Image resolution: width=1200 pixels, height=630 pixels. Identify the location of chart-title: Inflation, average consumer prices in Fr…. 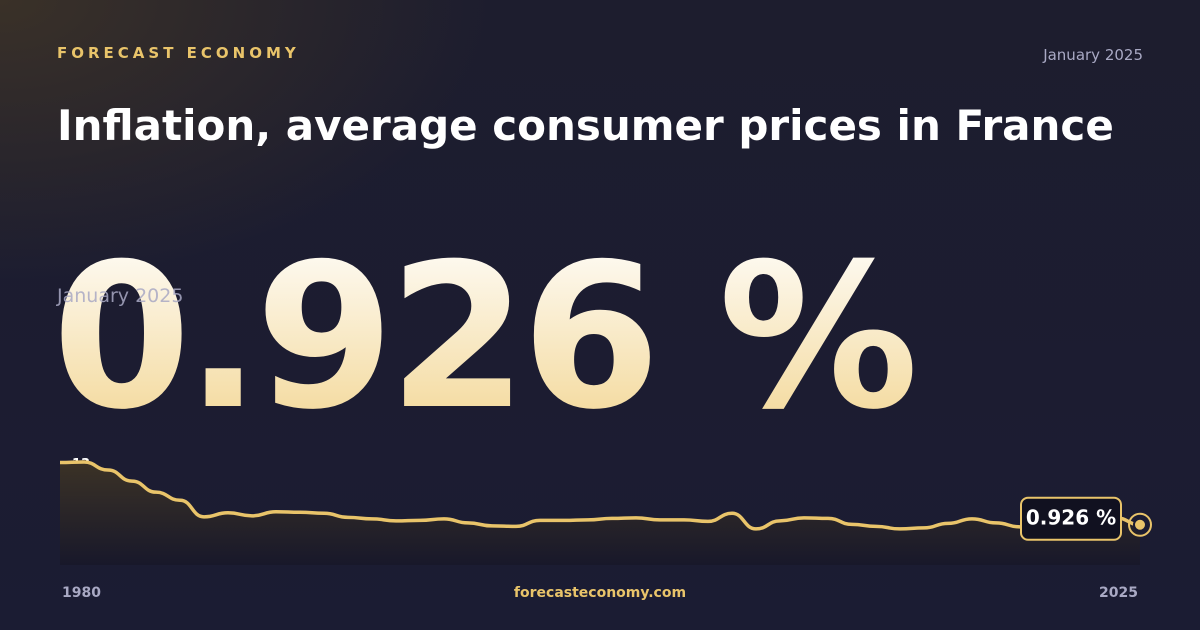
(585, 125).